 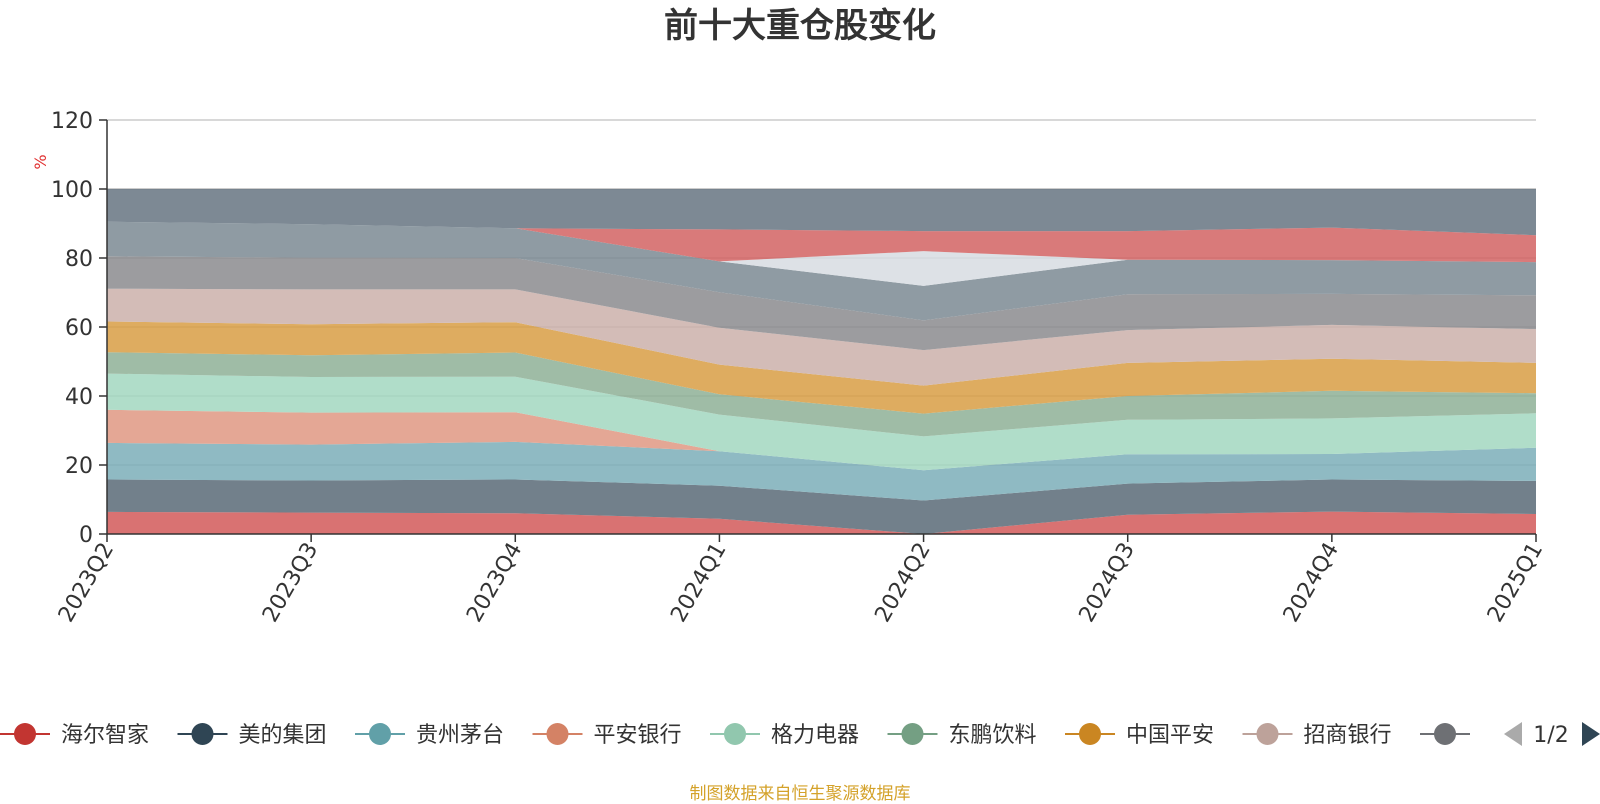 What do you see at coordinates (105, 735) in the screenshot?
I see `legend-label: 海尔智家` at bounding box center [105, 735].